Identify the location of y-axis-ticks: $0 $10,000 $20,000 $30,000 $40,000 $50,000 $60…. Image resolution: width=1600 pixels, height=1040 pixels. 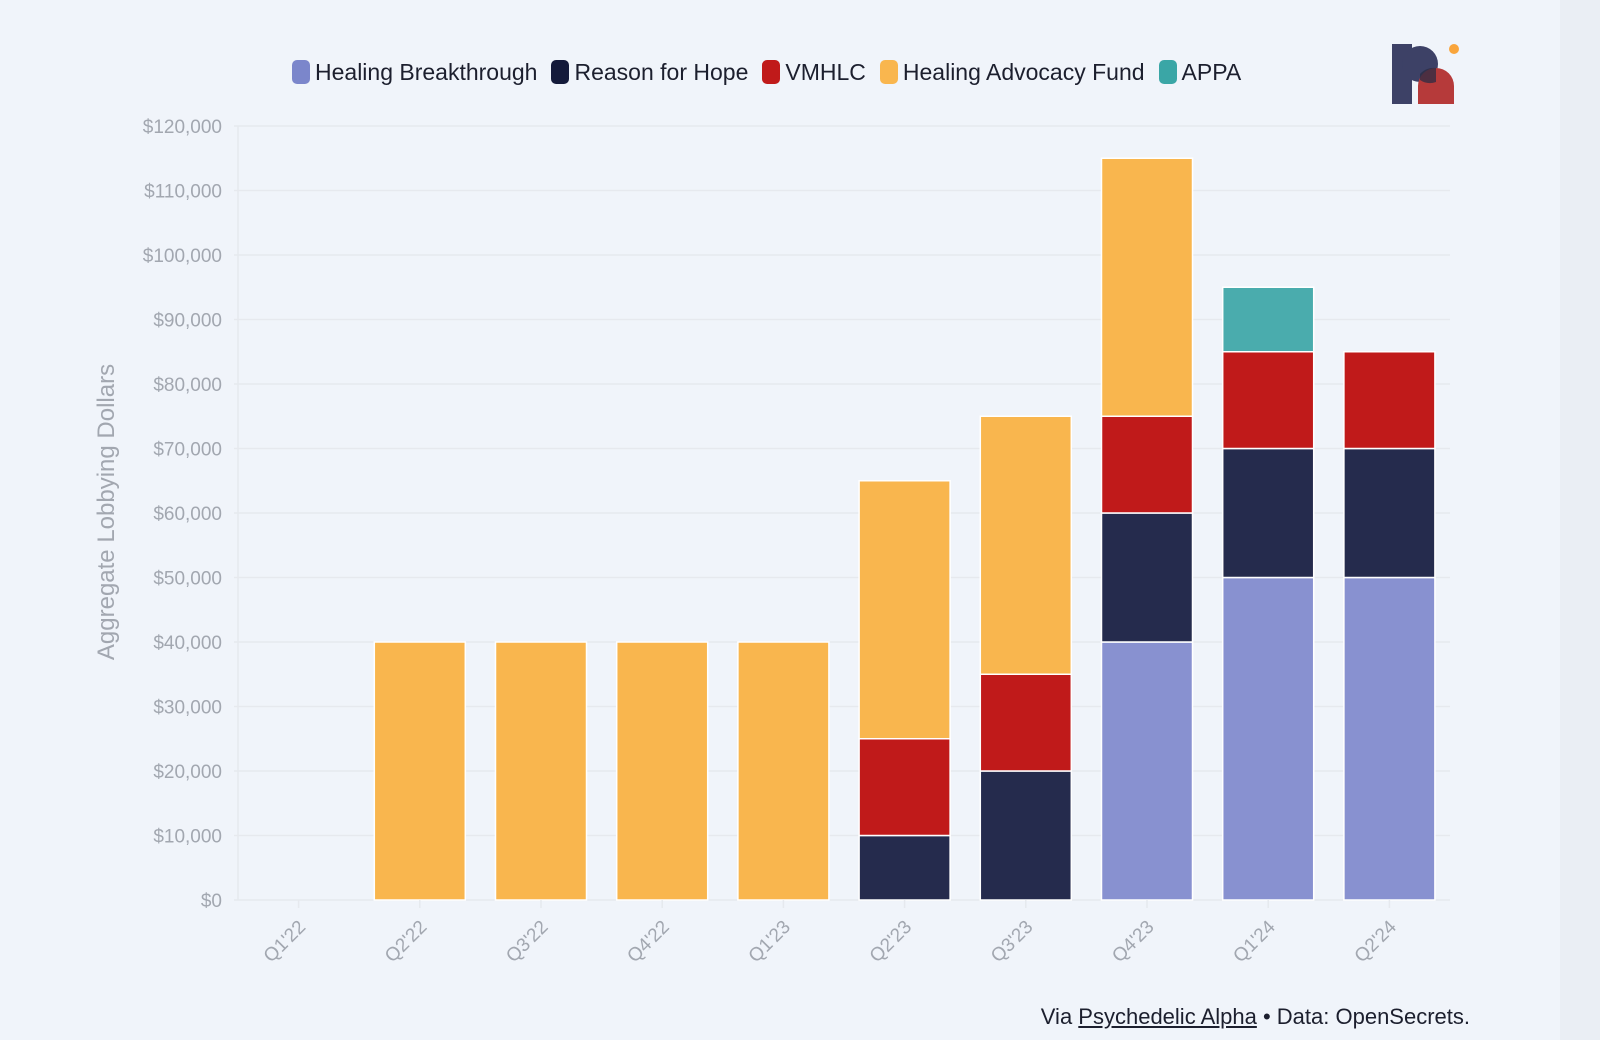
(182, 514).